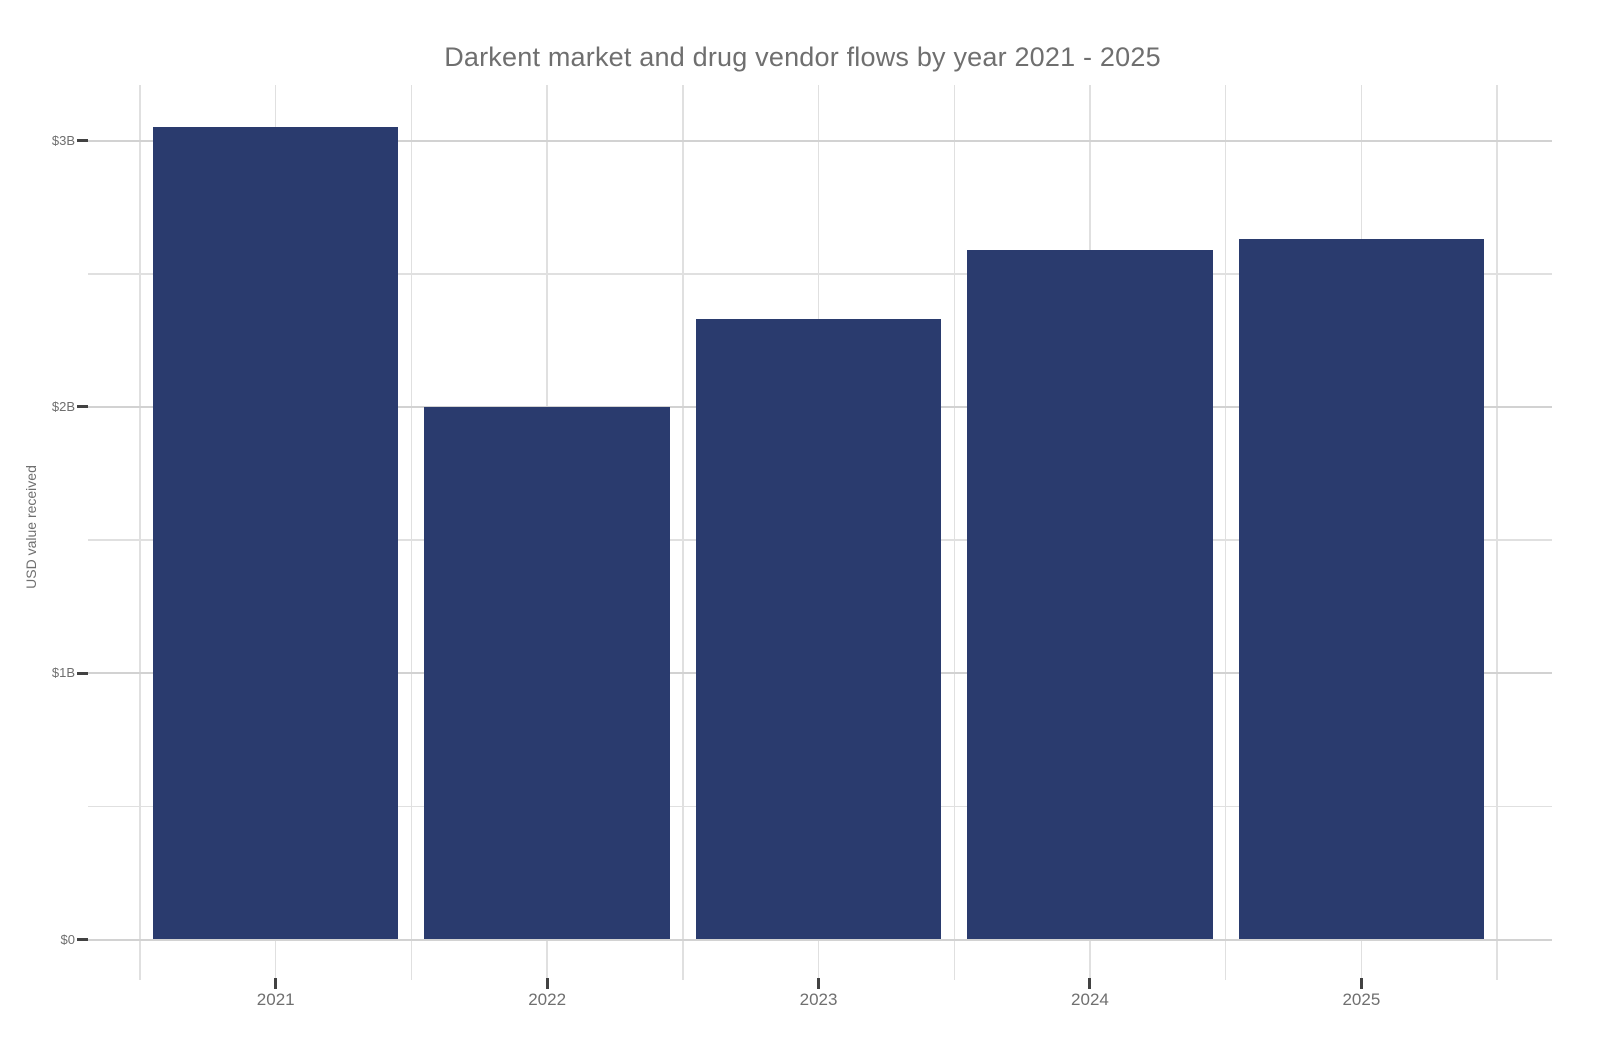 The width and height of the screenshot is (1605, 1042). I want to click on y-tick-label: $1B, so click(63, 673).